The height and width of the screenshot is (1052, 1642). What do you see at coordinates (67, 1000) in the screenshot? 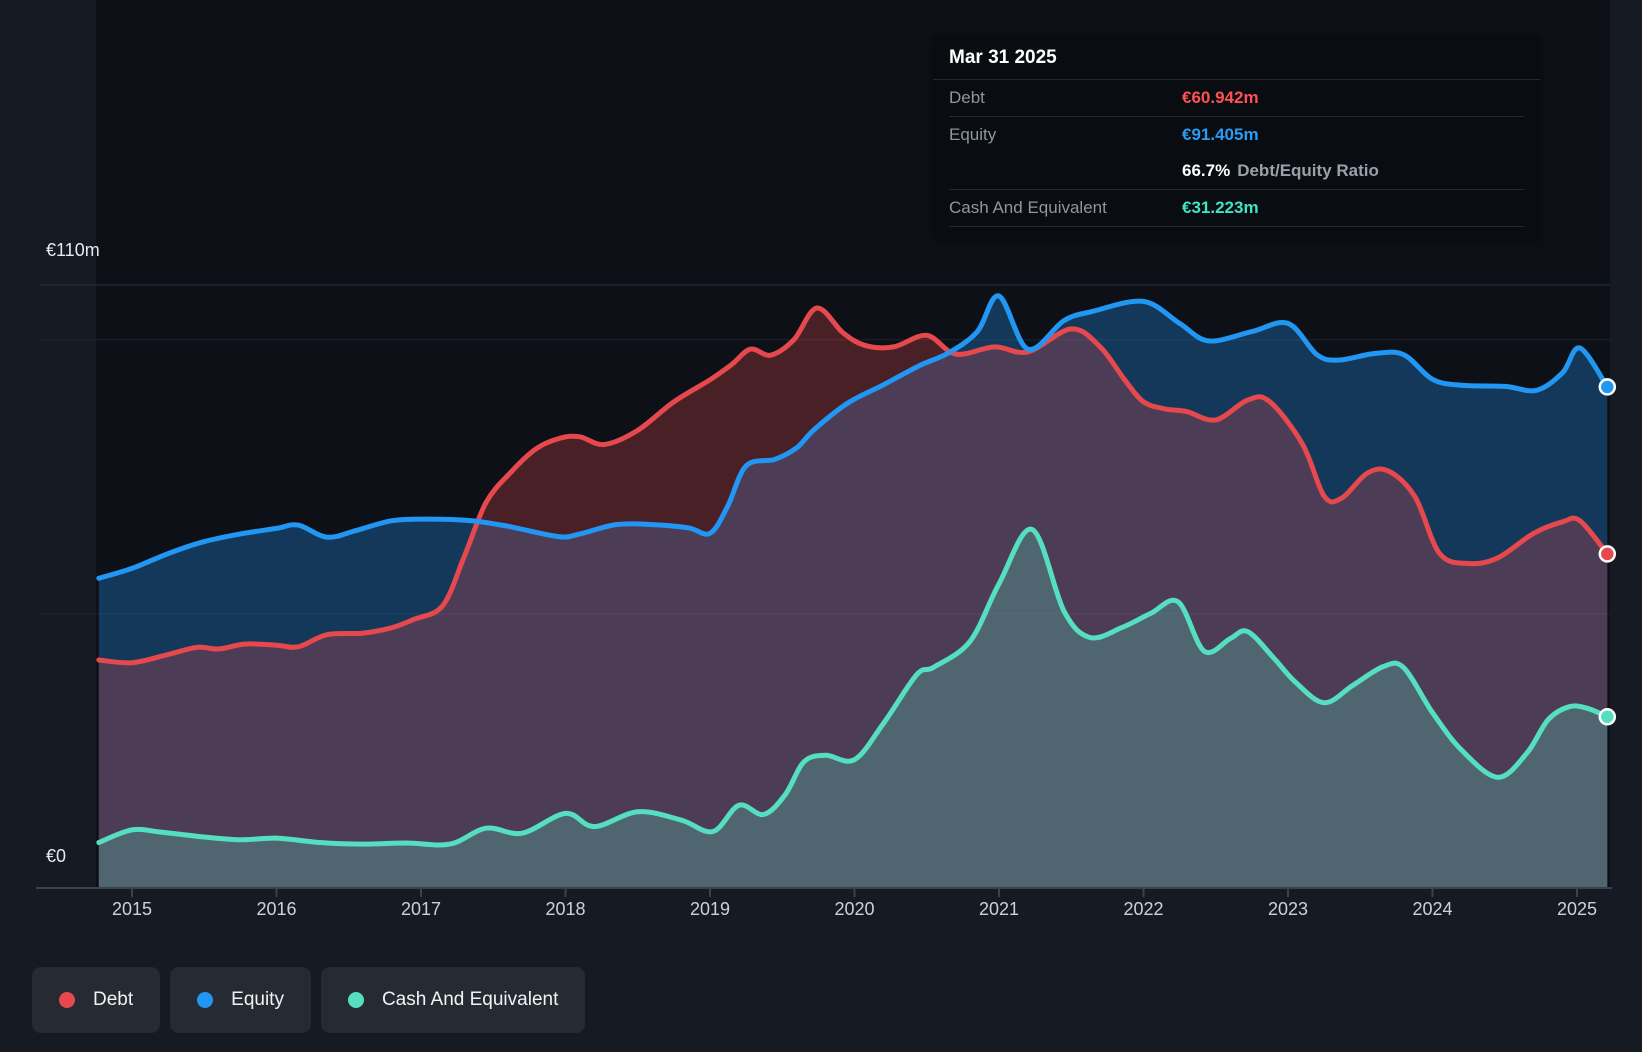
I see `debt-series-dot-icon` at bounding box center [67, 1000].